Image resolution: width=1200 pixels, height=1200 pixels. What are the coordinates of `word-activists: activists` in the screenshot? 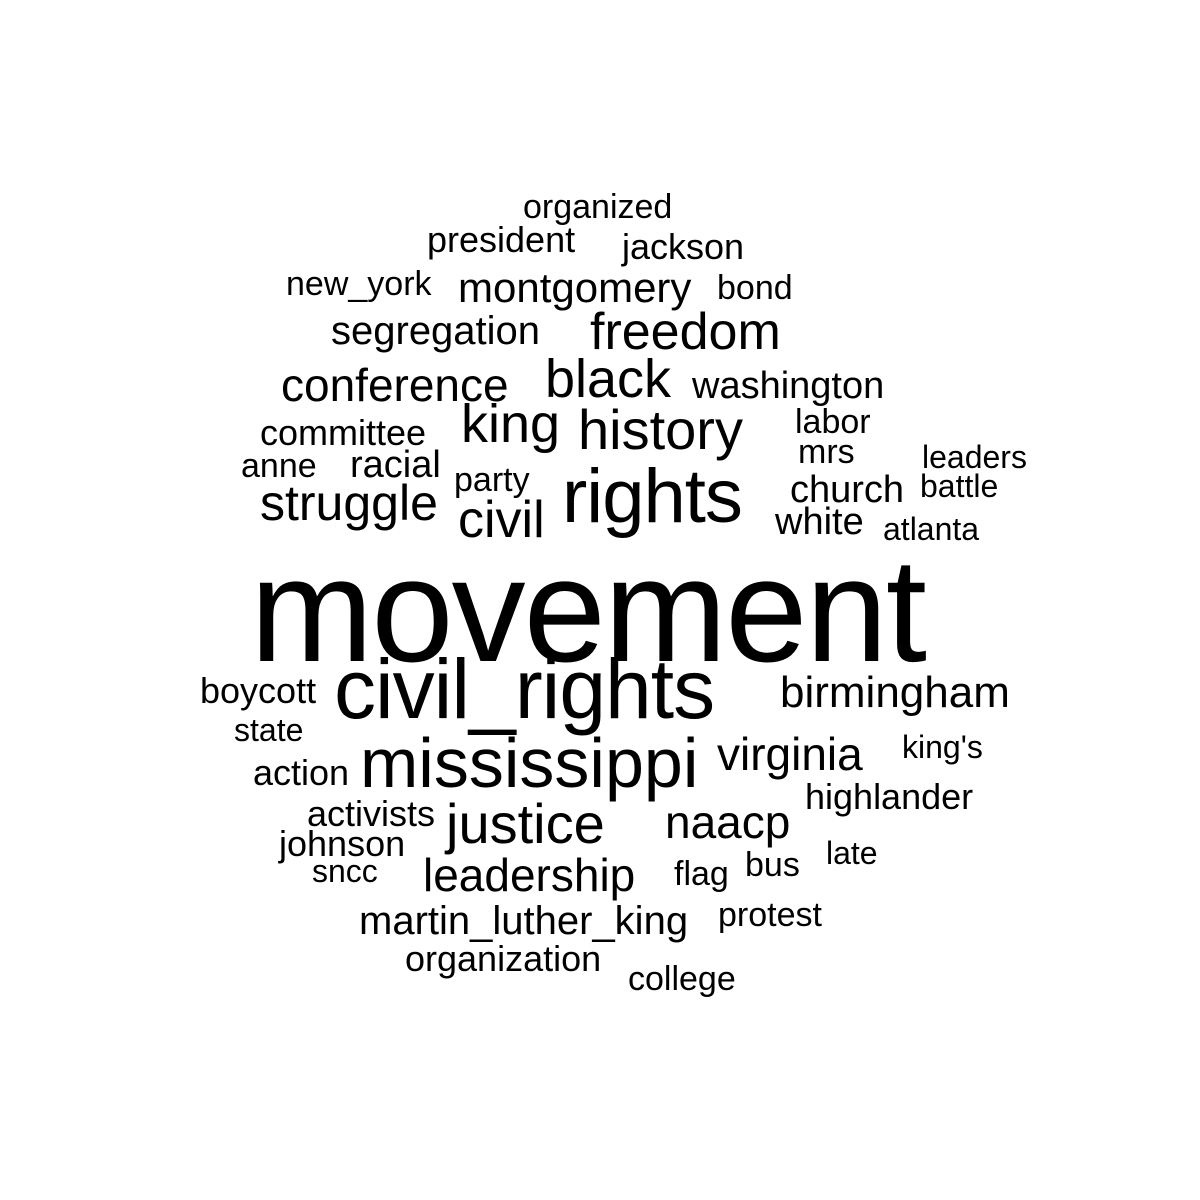 It's located at (371, 813).